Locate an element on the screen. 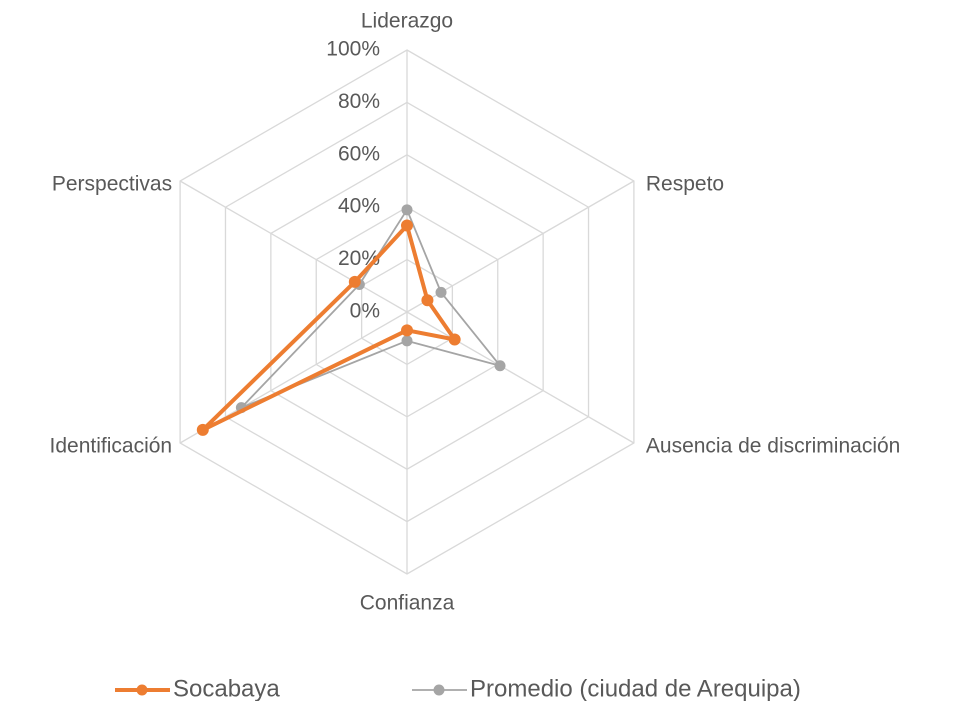  grid-ring is located at coordinates (407, 312).